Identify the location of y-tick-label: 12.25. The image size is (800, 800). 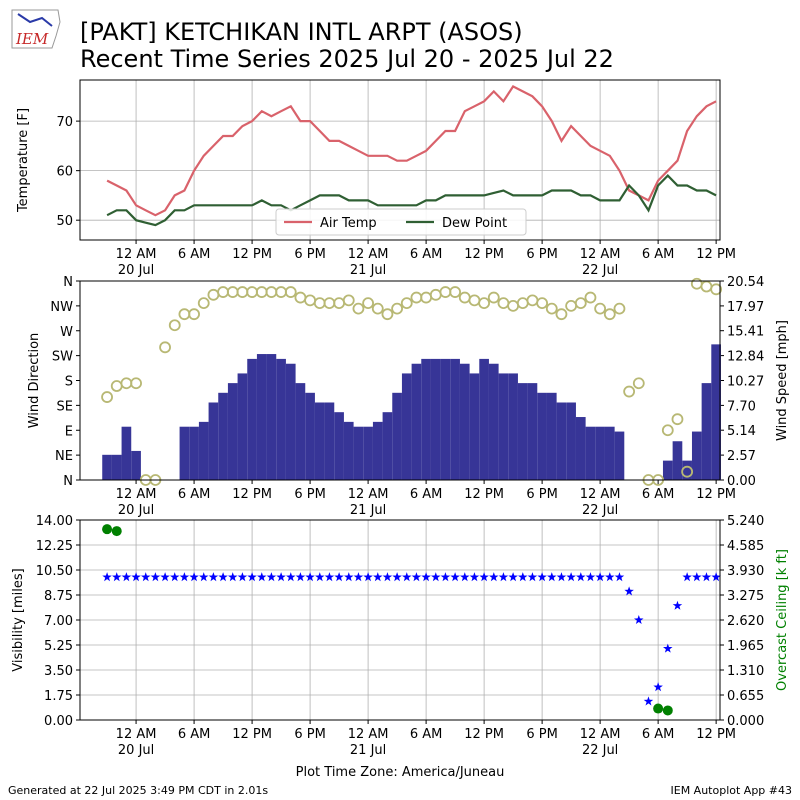
(54, 546).